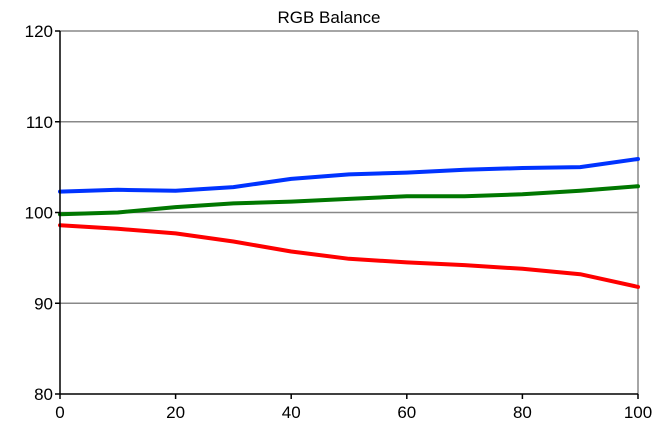 The width and height of the screenshot is (670, 438). What do you see at coordinates (43, 394) in the screenshot?
I see `y-tick-label: 80` at bounding box center [43, 394].